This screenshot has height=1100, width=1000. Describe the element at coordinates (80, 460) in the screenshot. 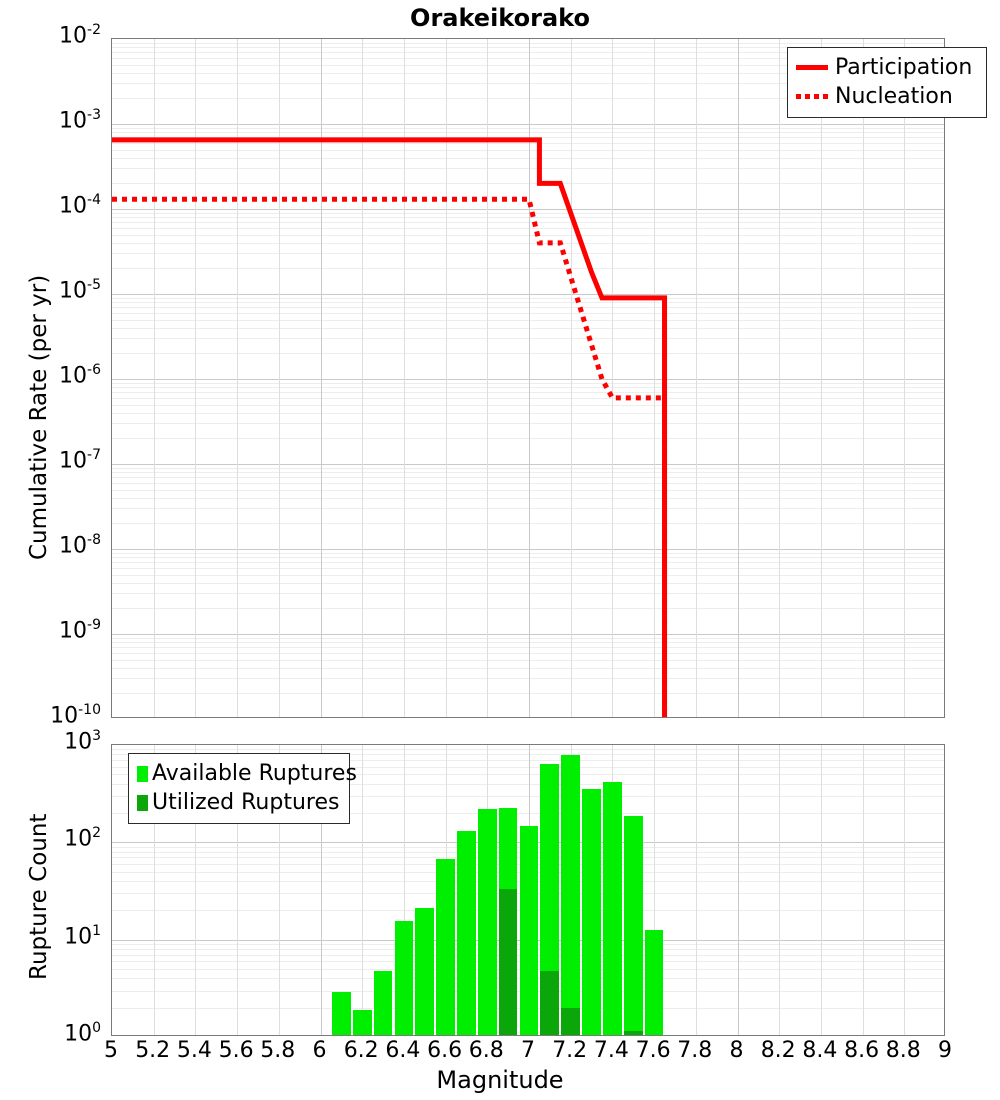

I see `y-tick-label: 10⁻⁷` at that location.